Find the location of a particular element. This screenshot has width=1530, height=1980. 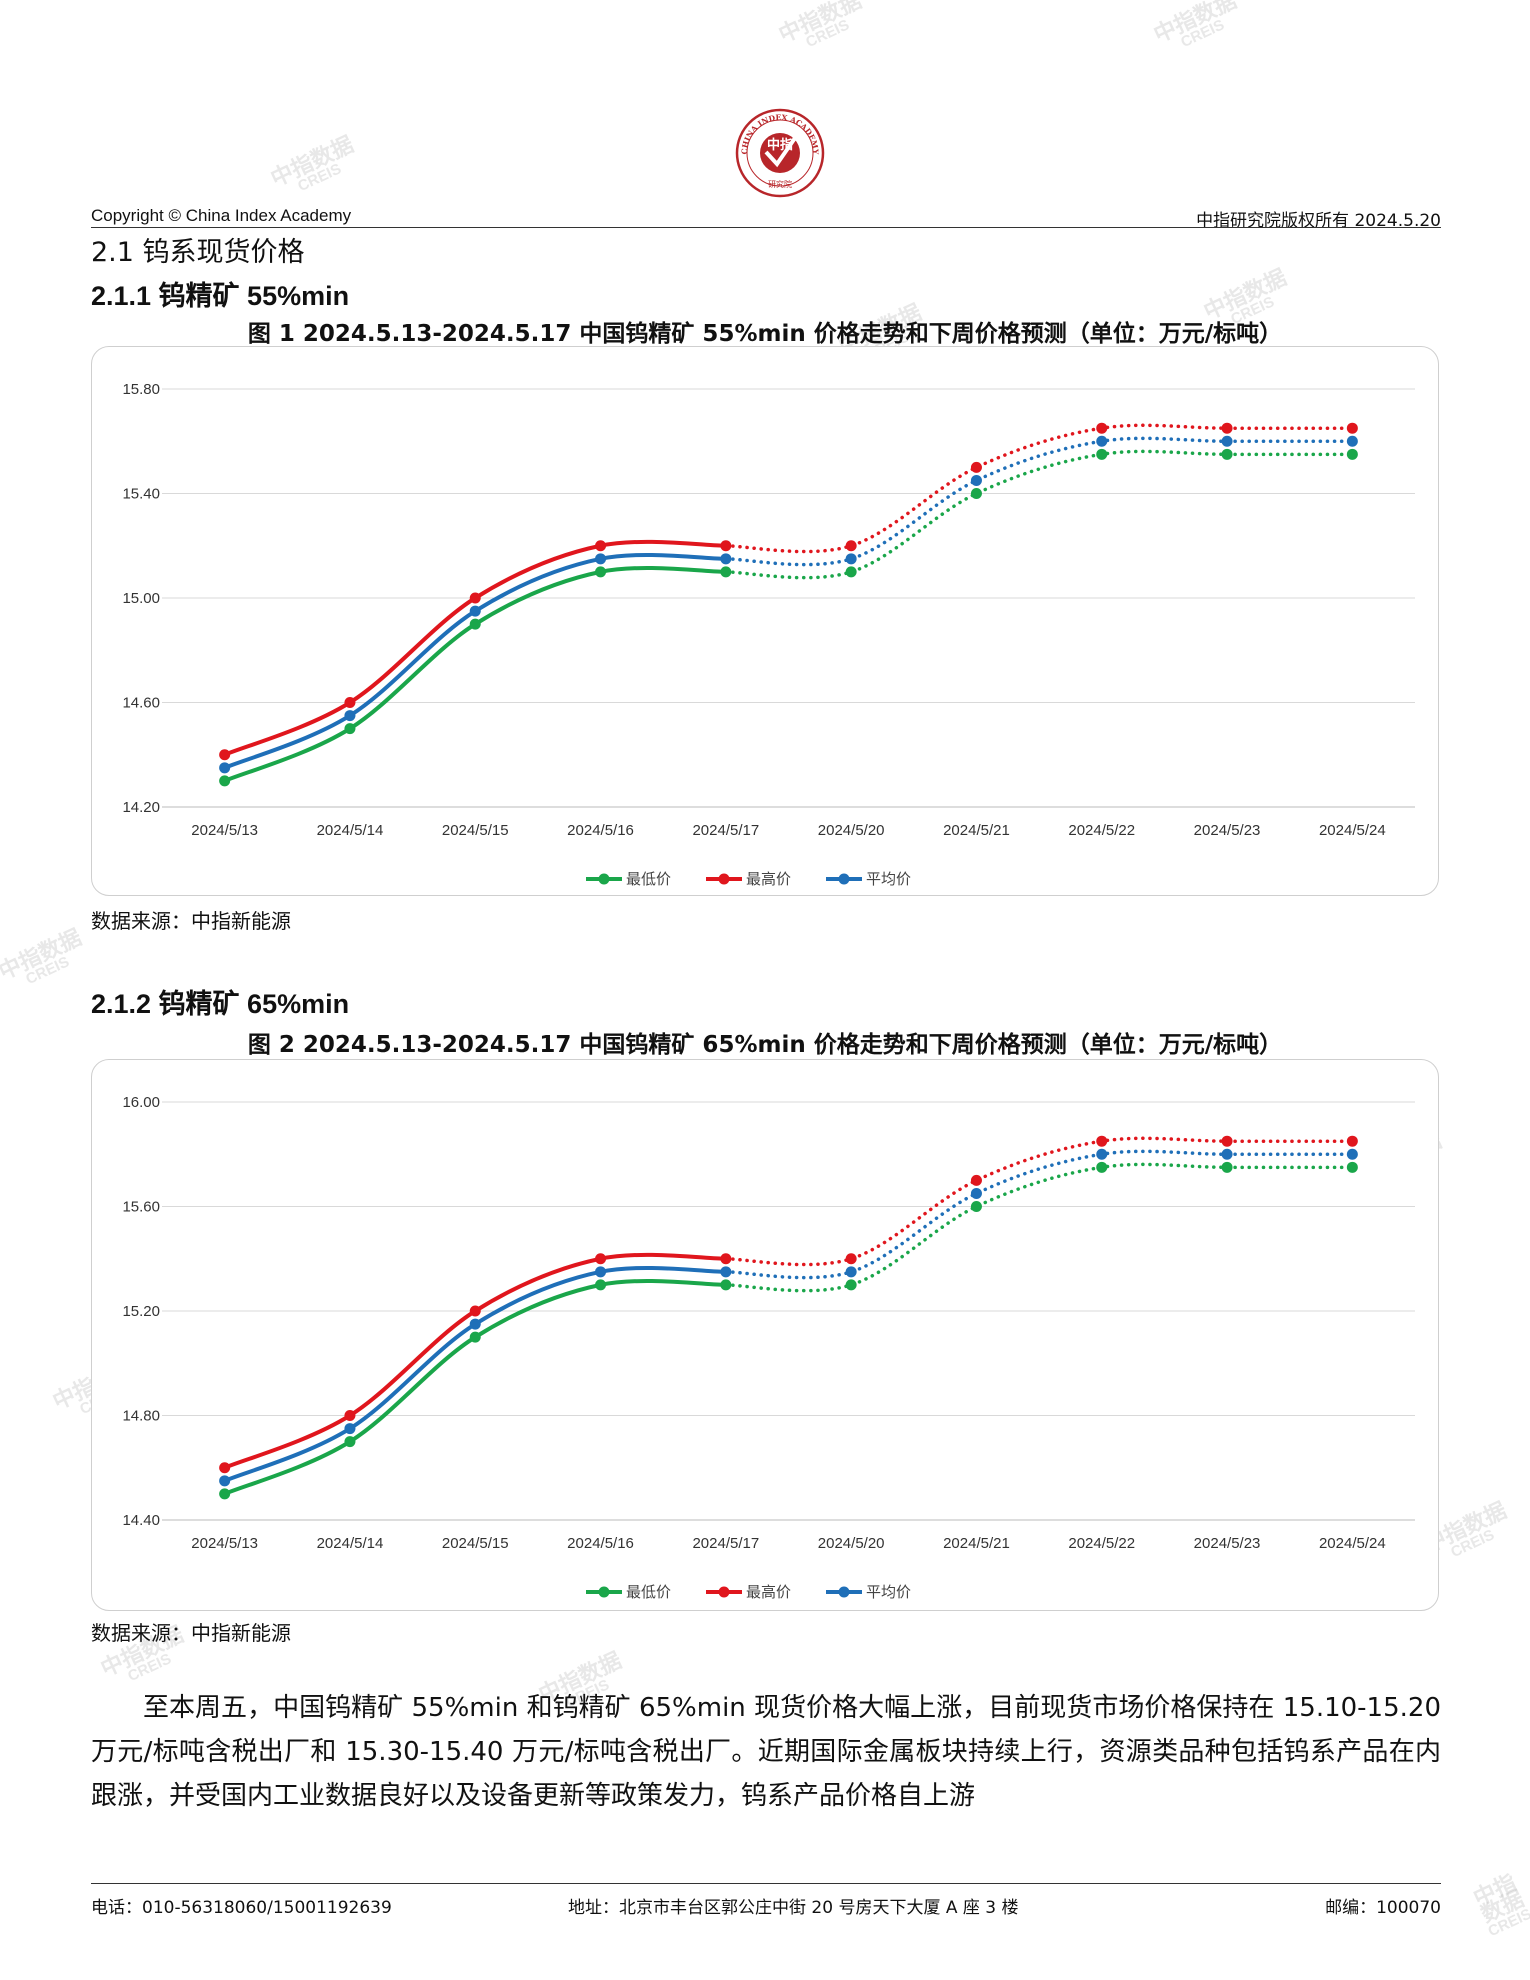

section-heading-2-1: 2.1 钨系现货价格 is located at coordinates (198, 252).